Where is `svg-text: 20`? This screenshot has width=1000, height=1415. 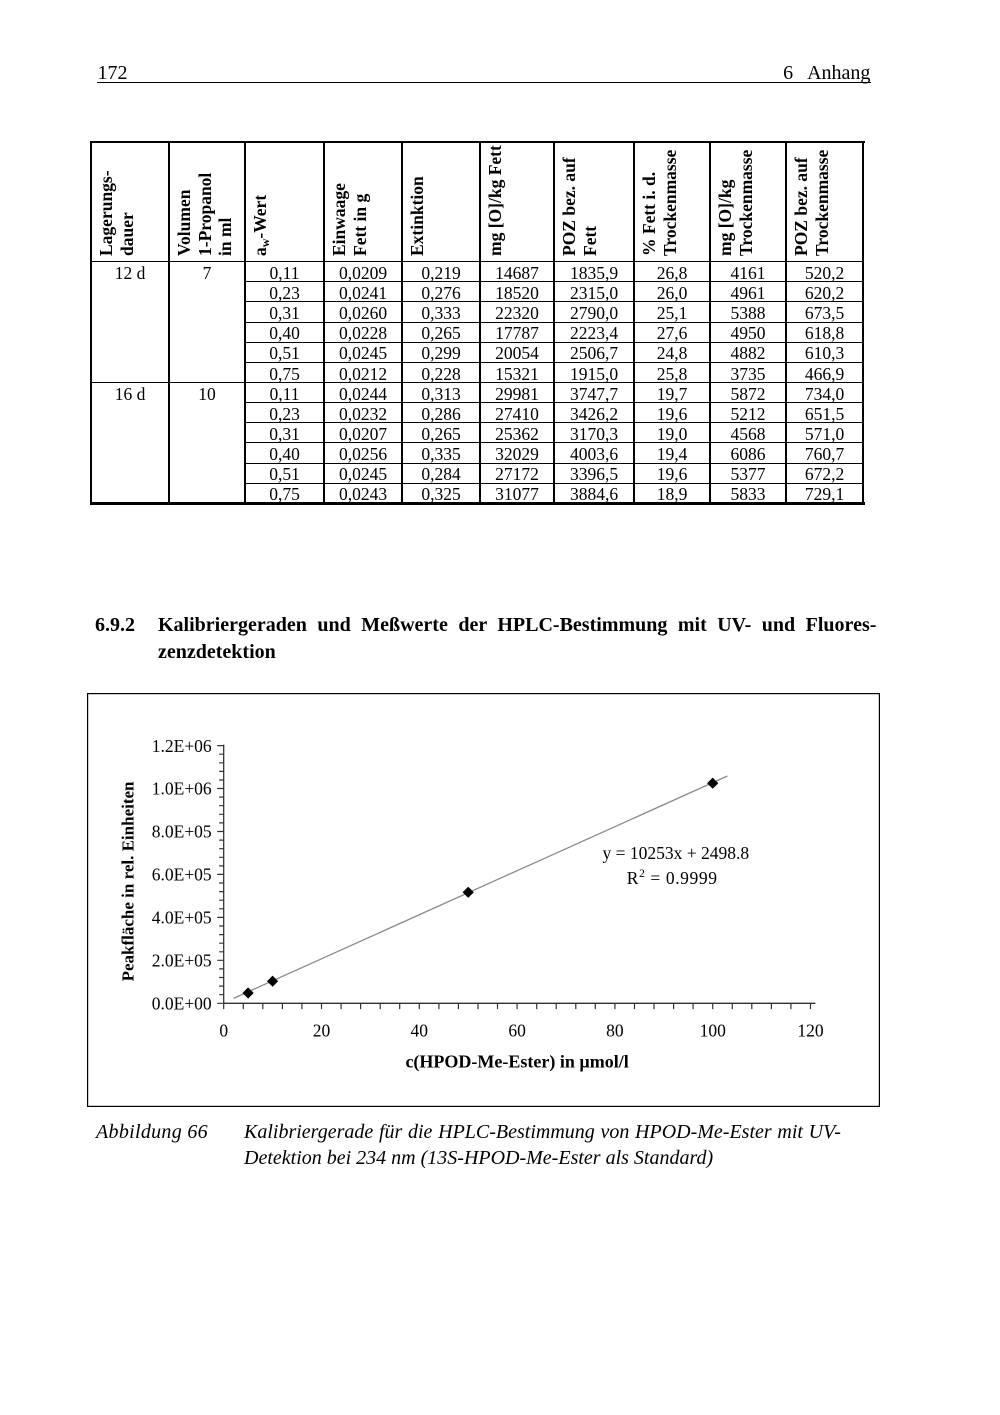 svg-text: 20 is located at coordinates (321, 1031).